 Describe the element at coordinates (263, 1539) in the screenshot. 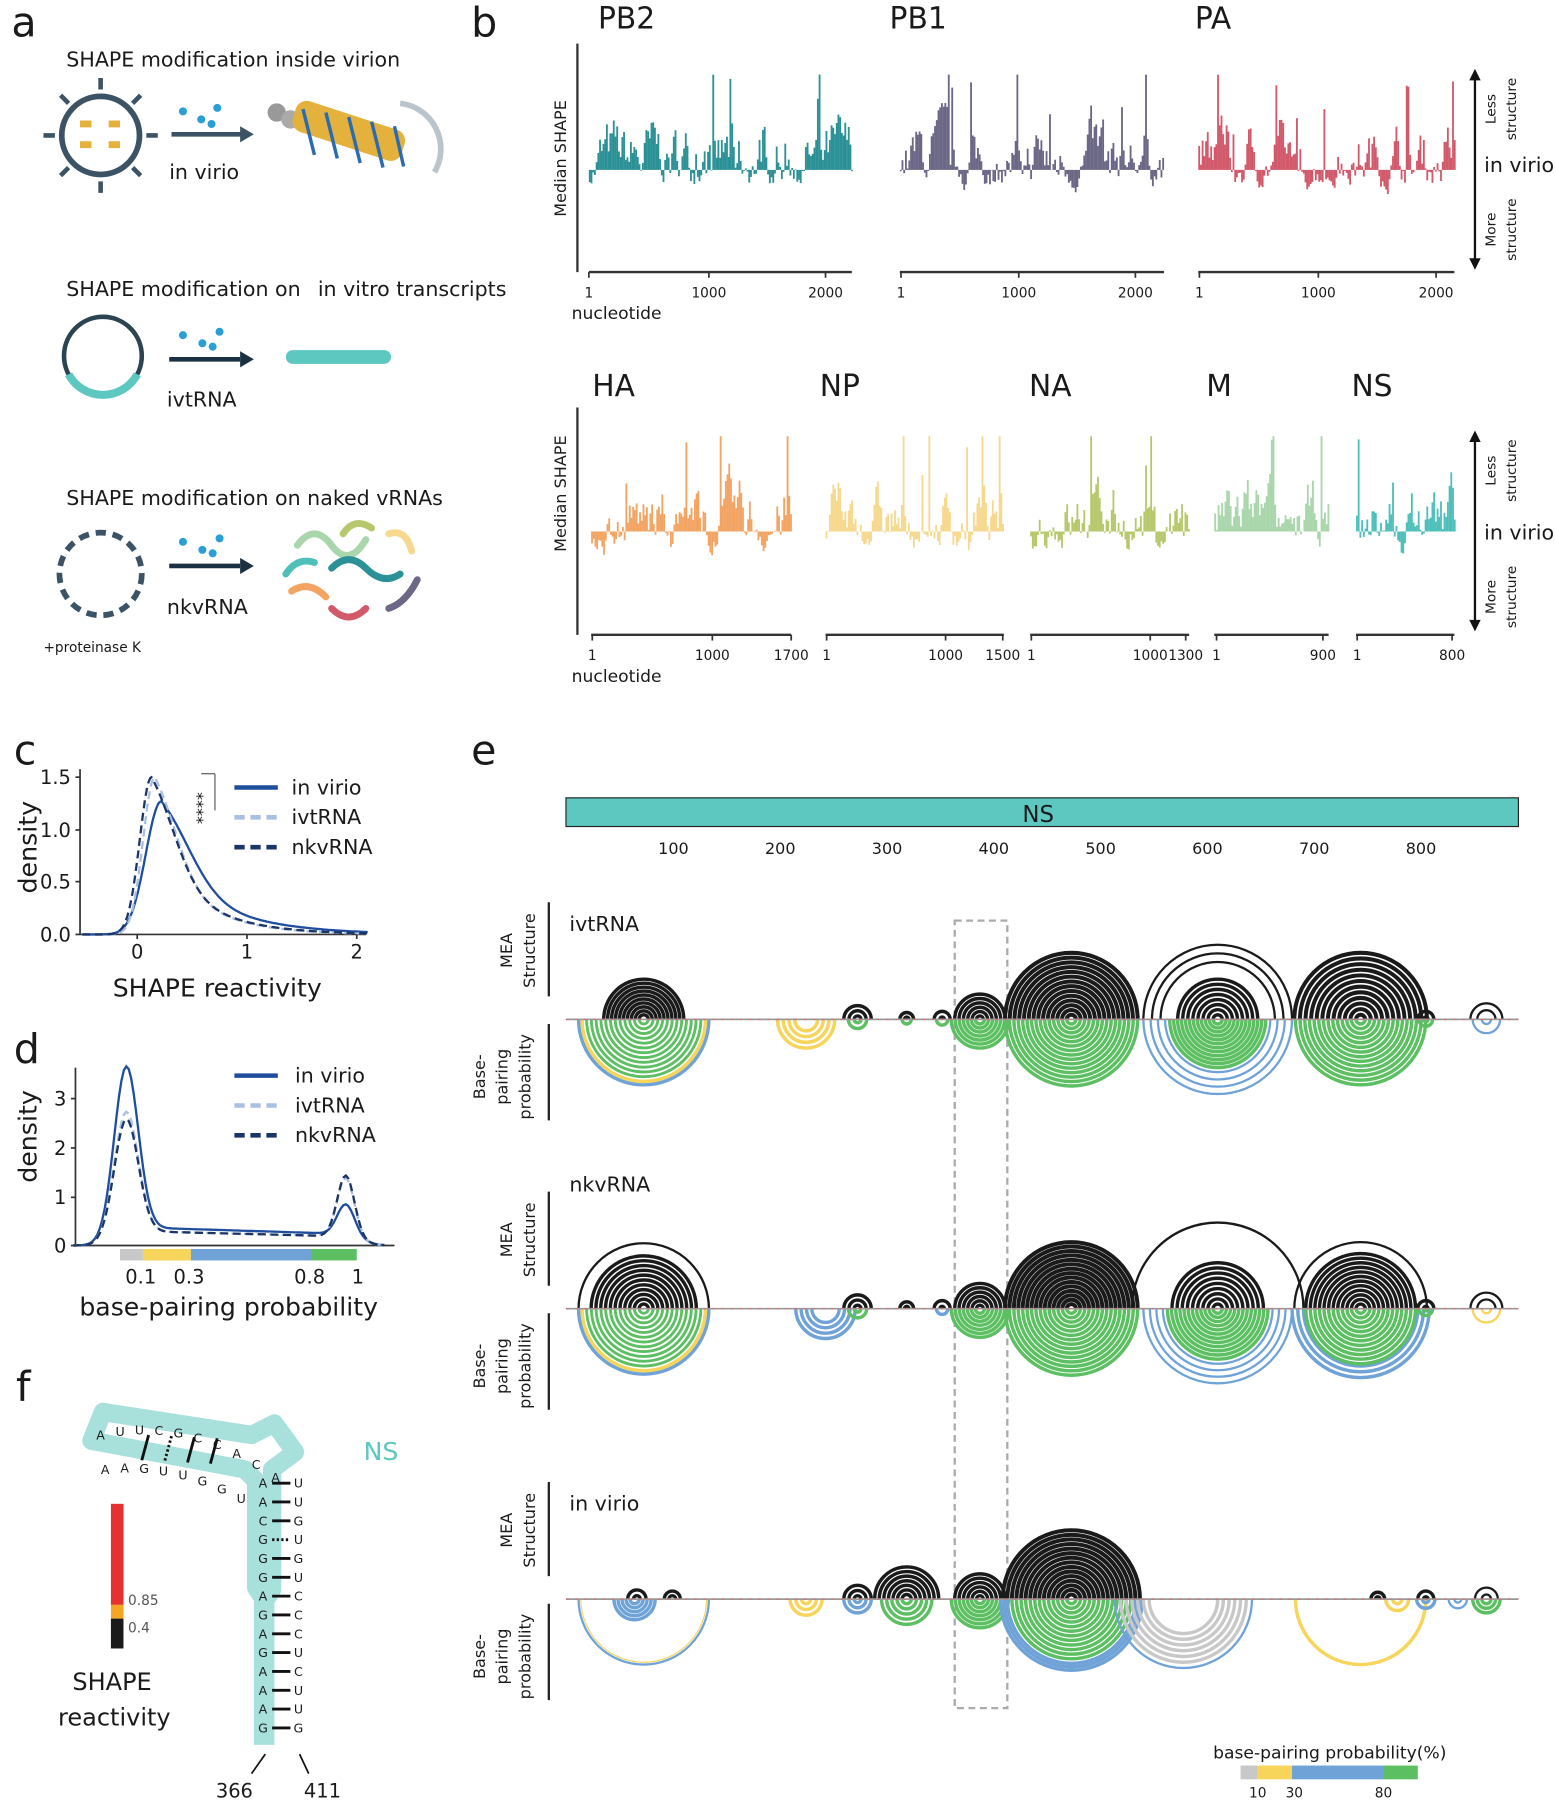

I see `nucleotide: G` at that location.